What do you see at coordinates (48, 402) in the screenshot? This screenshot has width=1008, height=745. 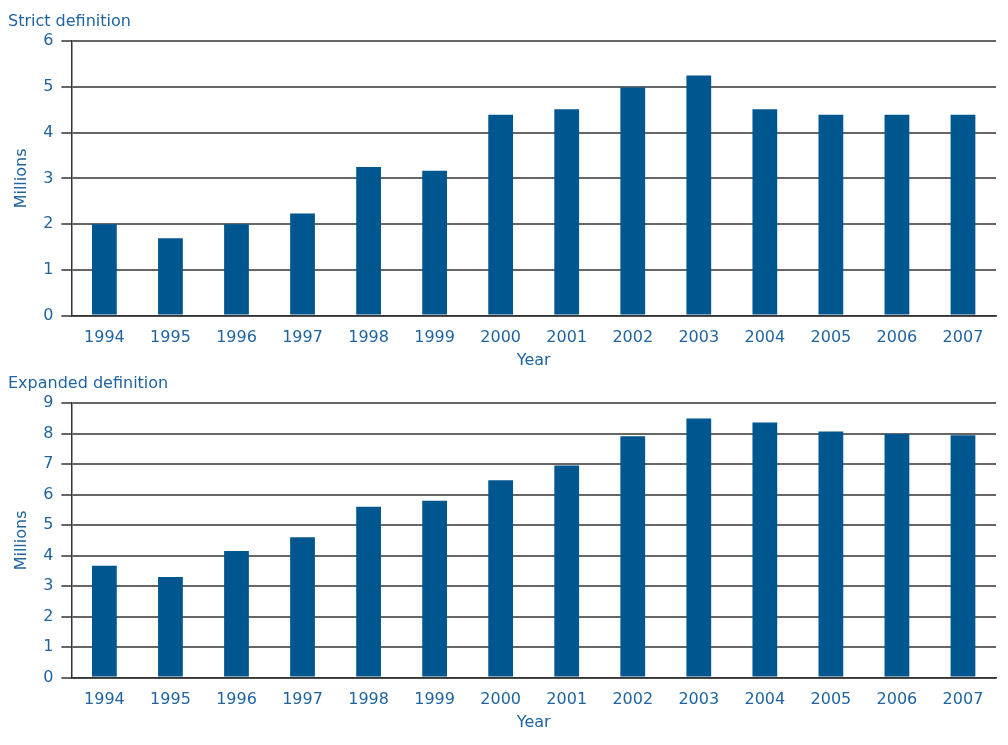 I see `y-tick-label: 9` at bounding box center [48, 402].